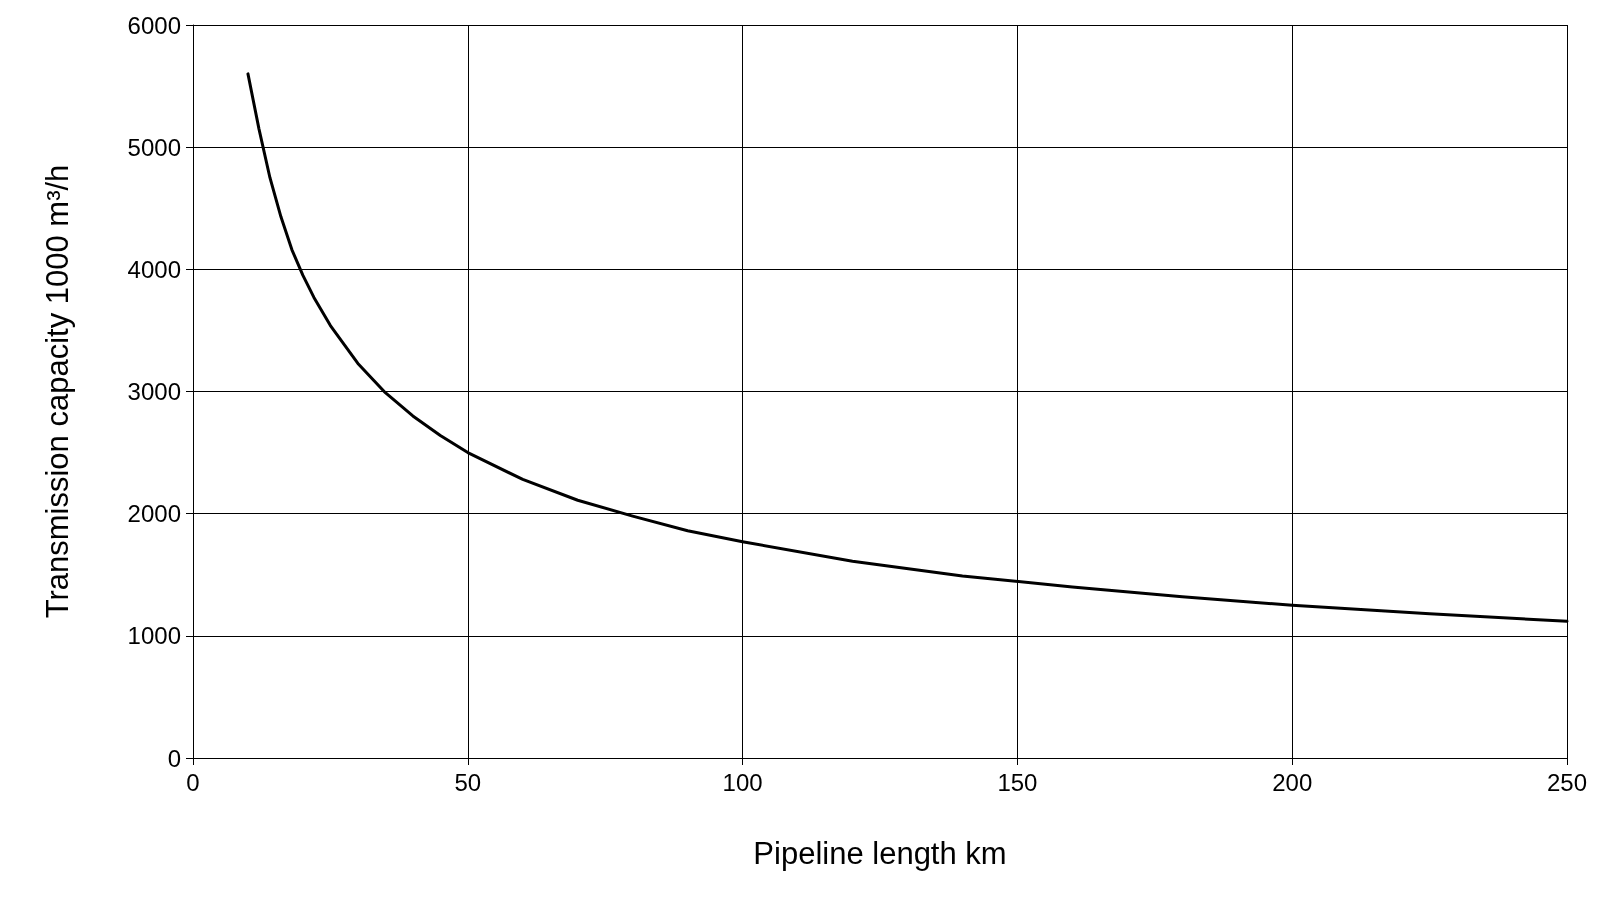  I want to click on y-tick-label: 5000, so click(154, 147).